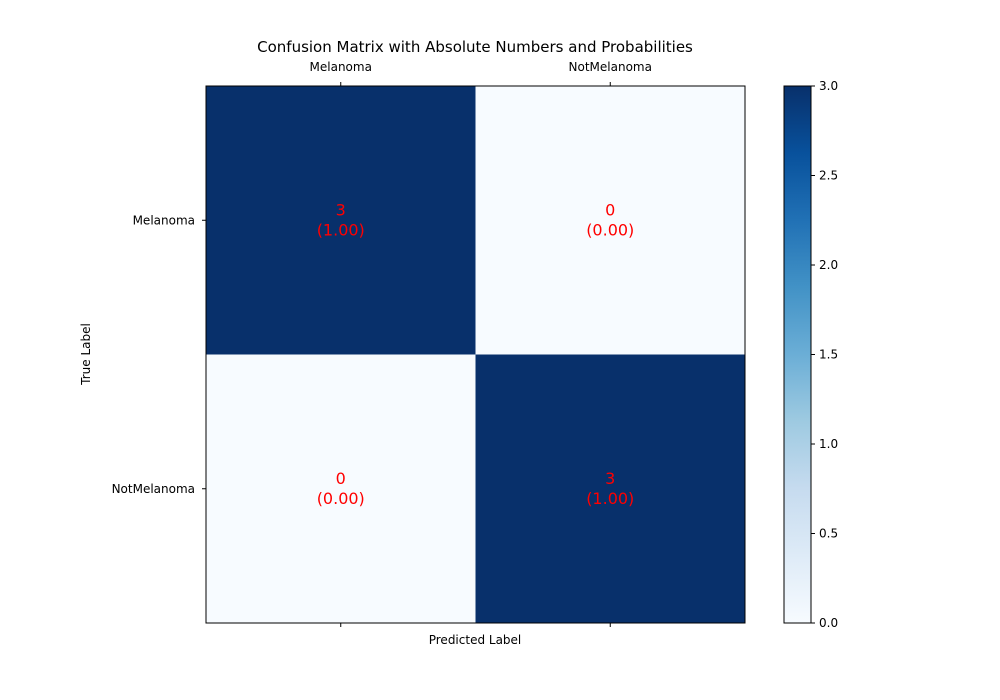  I want to click on colorbar, so click(797, 354).